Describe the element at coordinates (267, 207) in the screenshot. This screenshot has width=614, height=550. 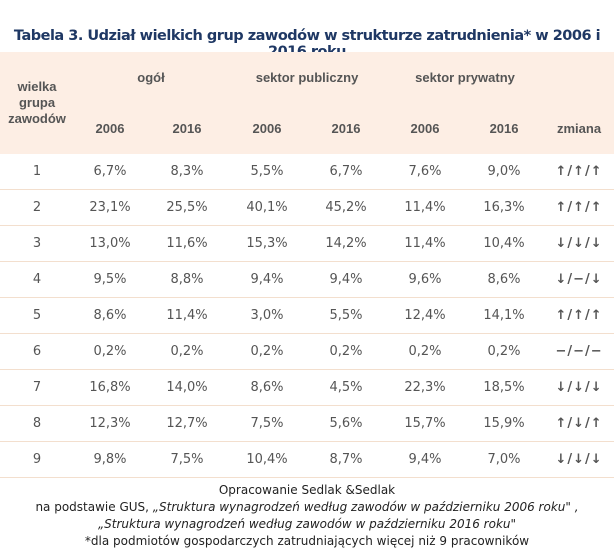
I see `share-cell: 40,1%` at that location.